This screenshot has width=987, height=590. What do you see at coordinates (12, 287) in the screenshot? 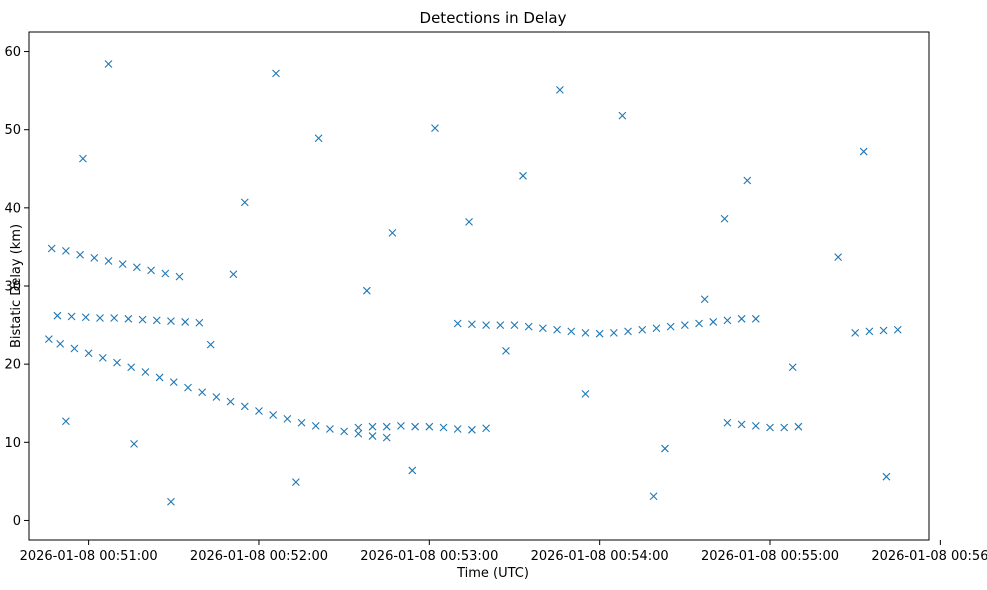
I see `y-tick-label: 30` at bounding box center [12, 287].